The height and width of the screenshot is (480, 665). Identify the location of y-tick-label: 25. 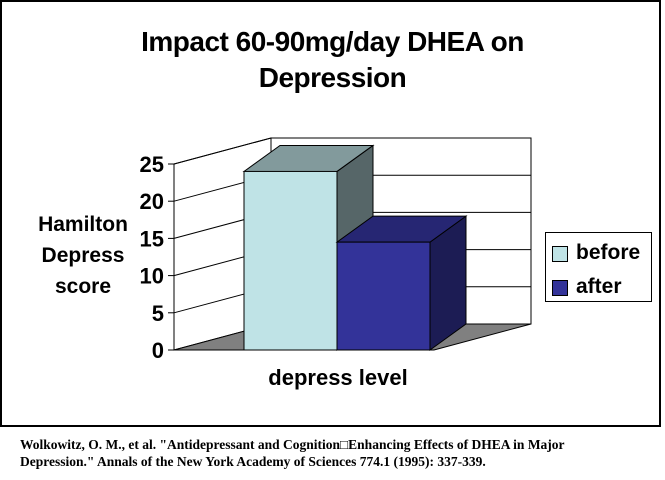
(152, 164).